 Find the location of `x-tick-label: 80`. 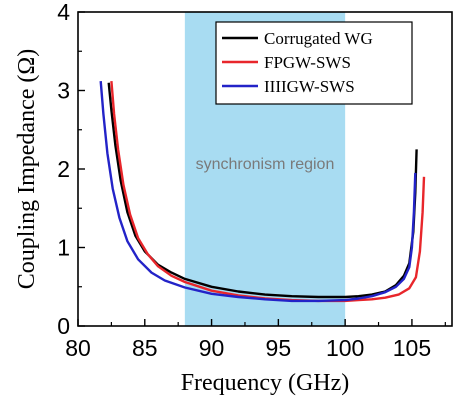

x-tick-label: 80 is located at coordinates (78, 348).